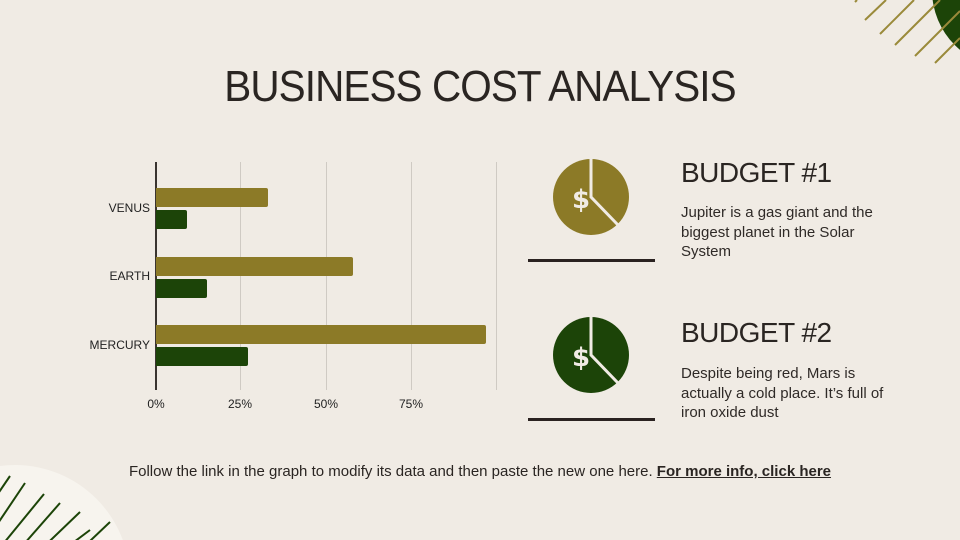  I want to click on page-title: BUSINESS COST ANALYSIS, so click(480, 86).